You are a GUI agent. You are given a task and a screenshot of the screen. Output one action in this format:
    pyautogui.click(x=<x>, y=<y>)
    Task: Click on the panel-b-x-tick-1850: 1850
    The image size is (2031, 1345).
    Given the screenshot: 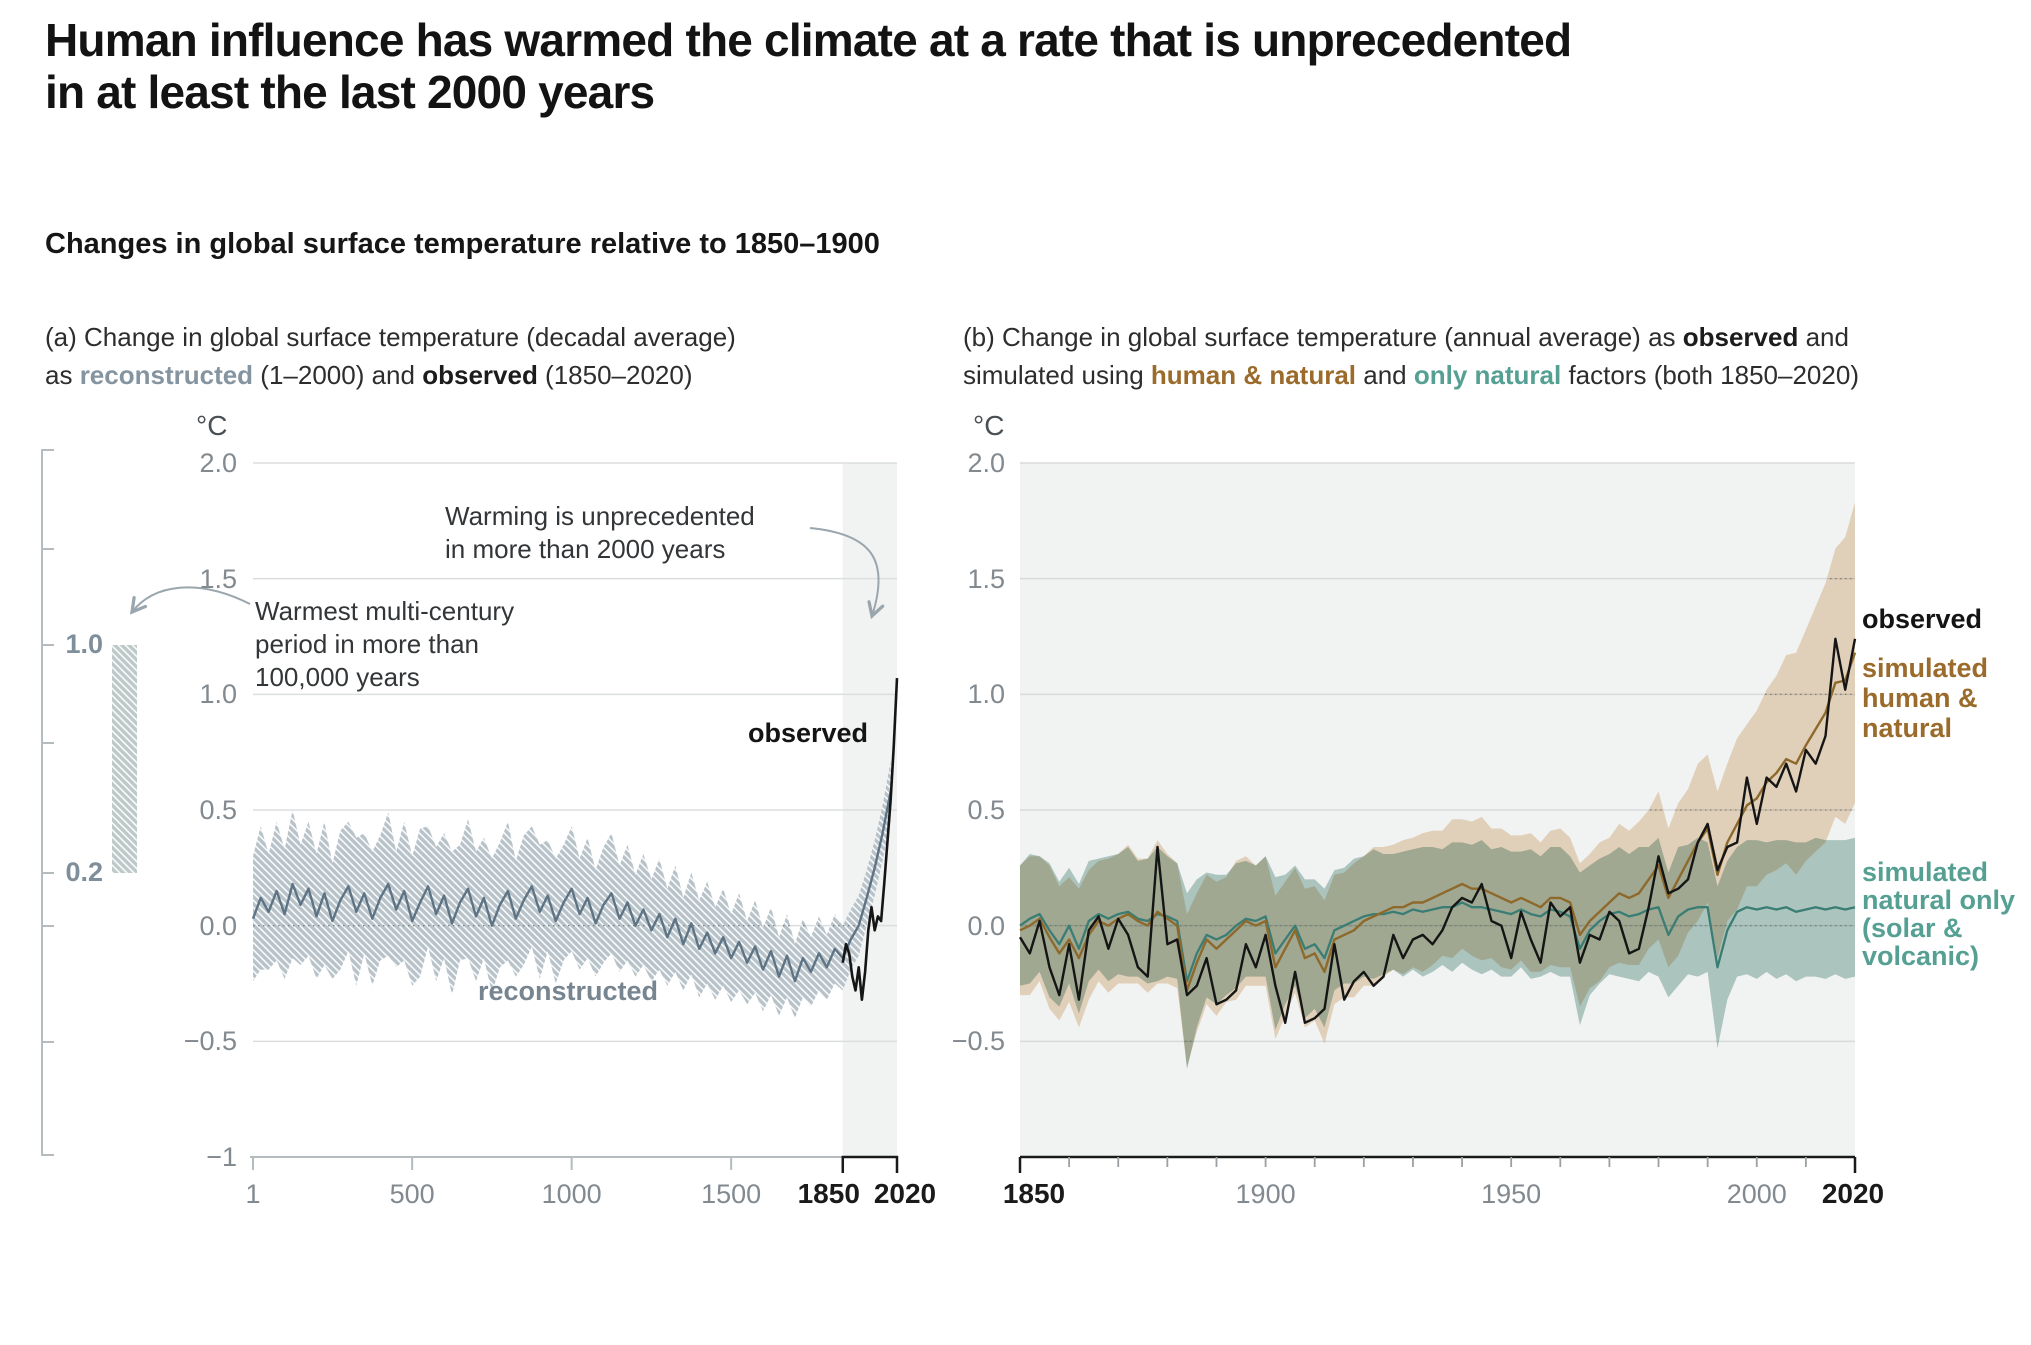 What is the action you would take?
    pyautogui.click(x=1034, y=1193)
    